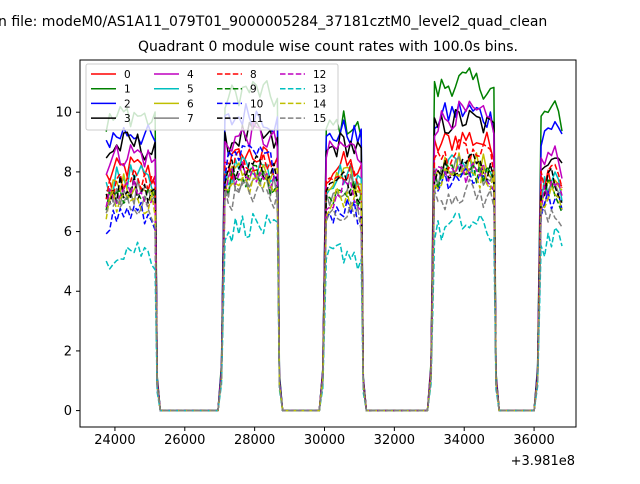  I want to click on legend-label-13: 13, so click(319, 90).